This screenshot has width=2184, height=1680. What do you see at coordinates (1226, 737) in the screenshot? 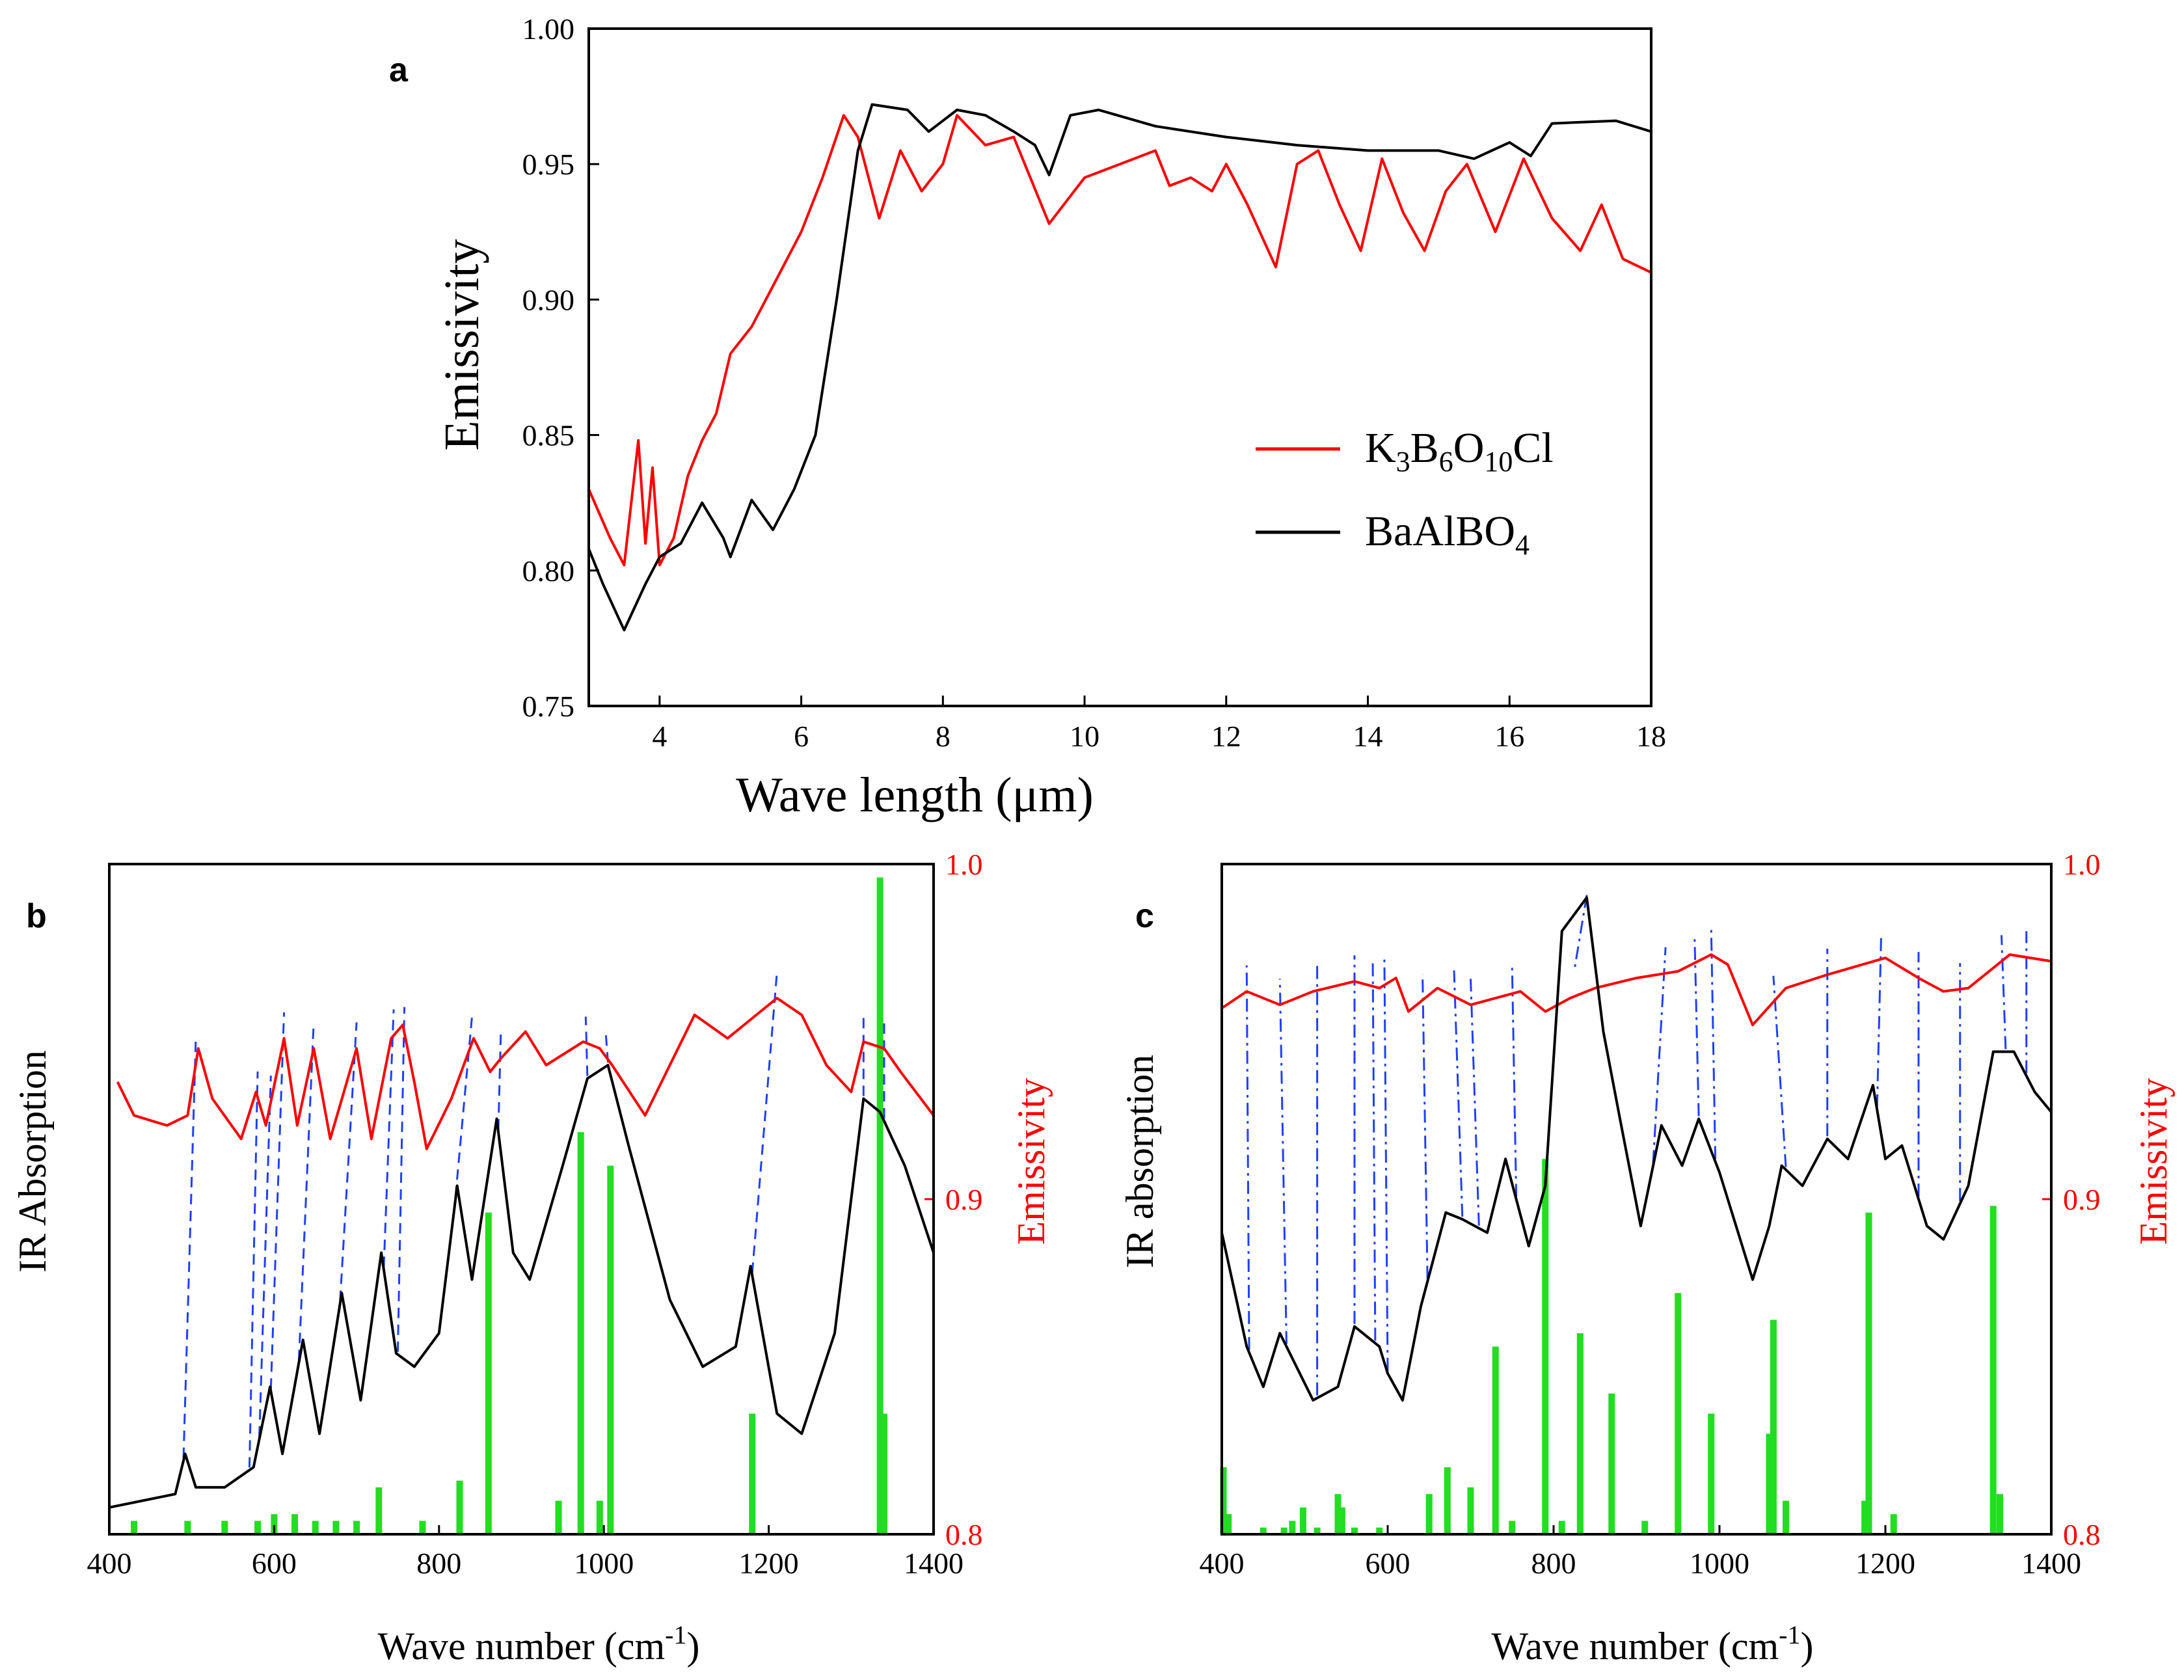
I see `panel-a-x-tick-label: 12` at bounding box center [1226, 737].